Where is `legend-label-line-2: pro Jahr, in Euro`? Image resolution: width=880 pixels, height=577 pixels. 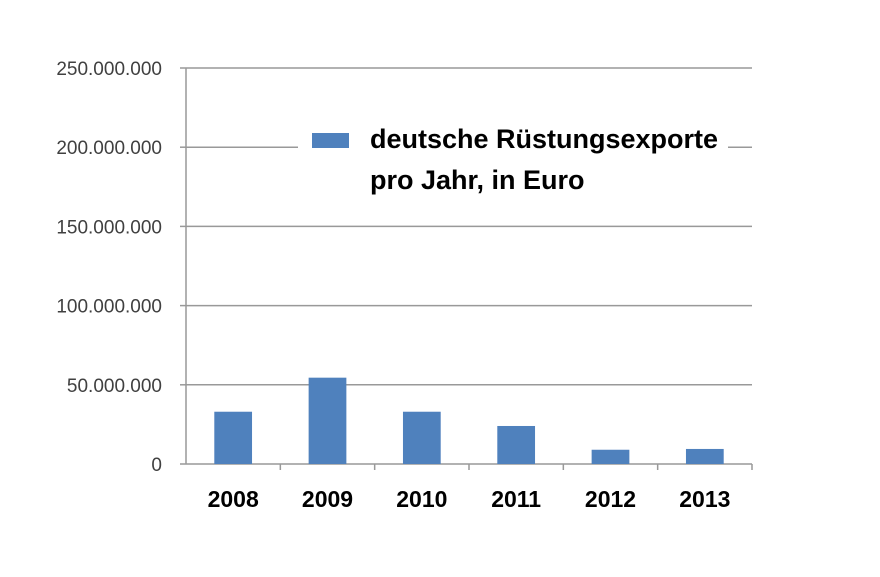 legend-label-line-2: pro Jahr, in Euro is located at coordinates (477, 180).